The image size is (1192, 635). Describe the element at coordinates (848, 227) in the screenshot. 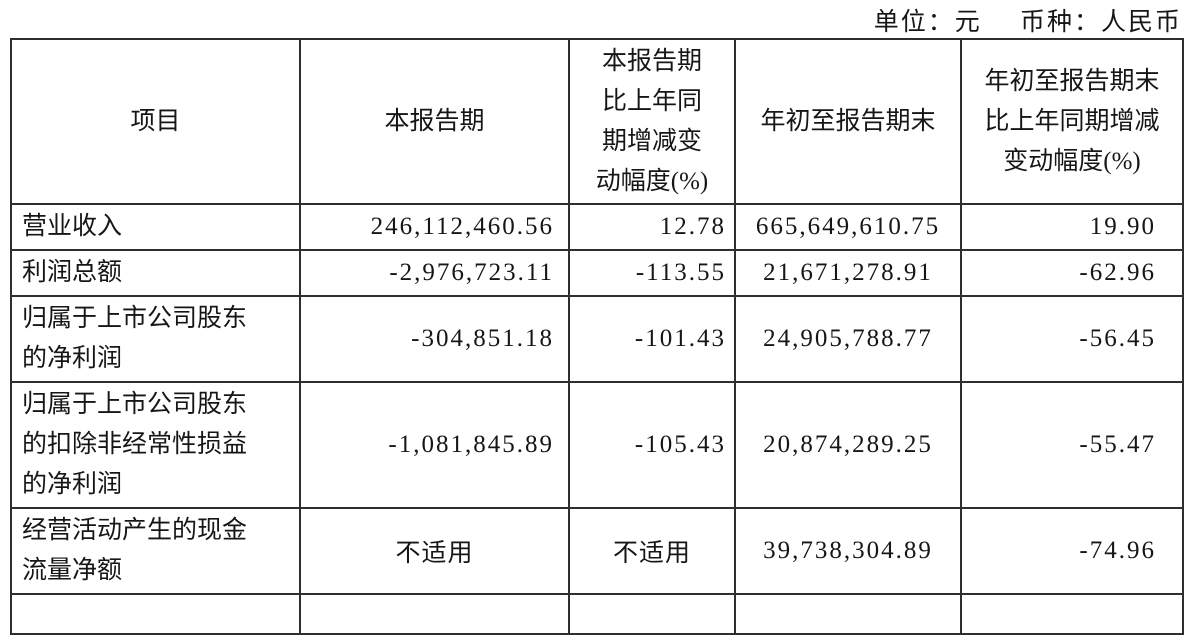

I see `value-cell: 665,649,610.75` at that location.